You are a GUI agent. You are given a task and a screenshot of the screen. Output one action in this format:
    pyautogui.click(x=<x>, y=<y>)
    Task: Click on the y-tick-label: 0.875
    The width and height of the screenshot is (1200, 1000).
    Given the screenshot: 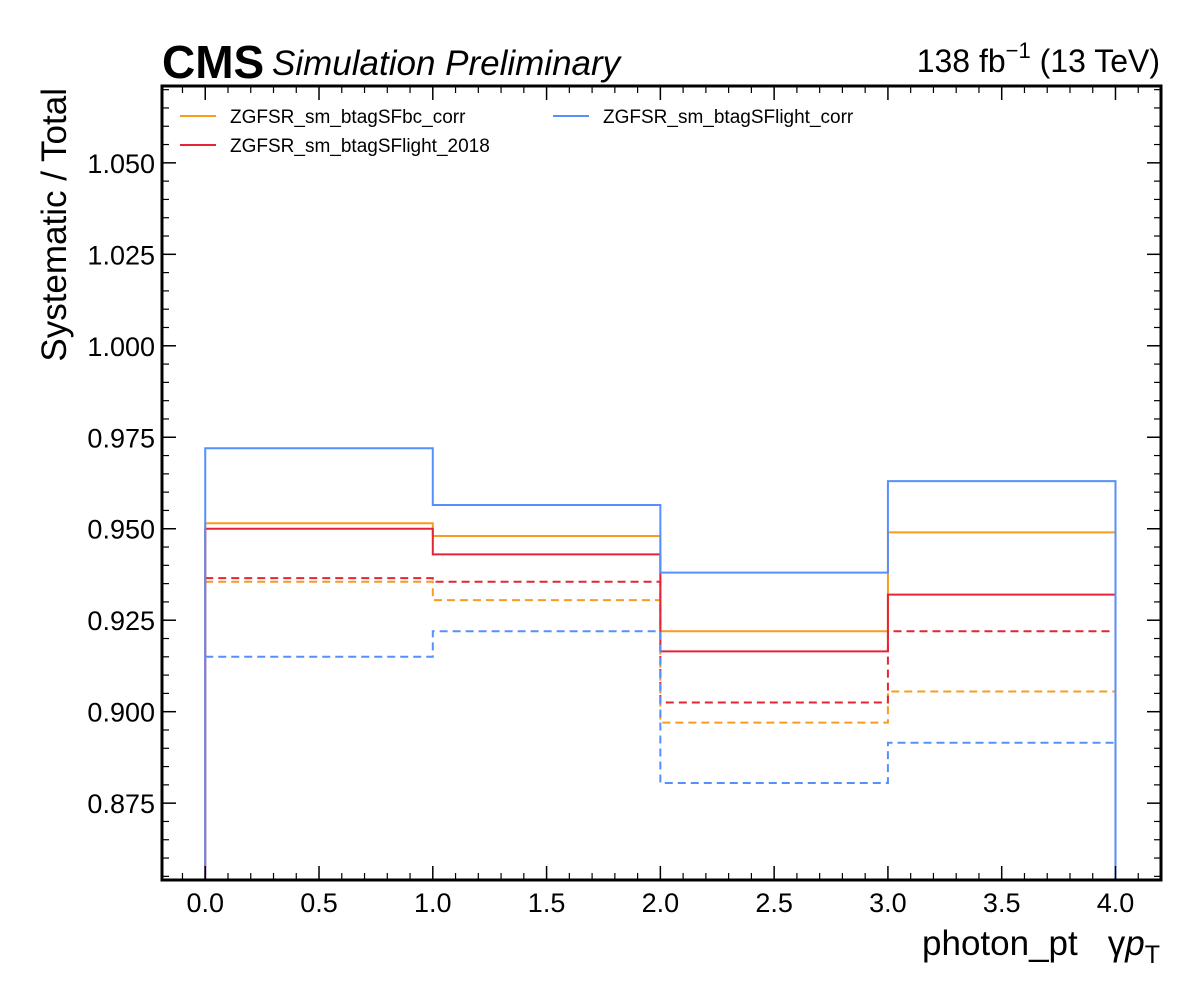 What is the action you would take?
    pyautogui.click(x=121, y=804)
    